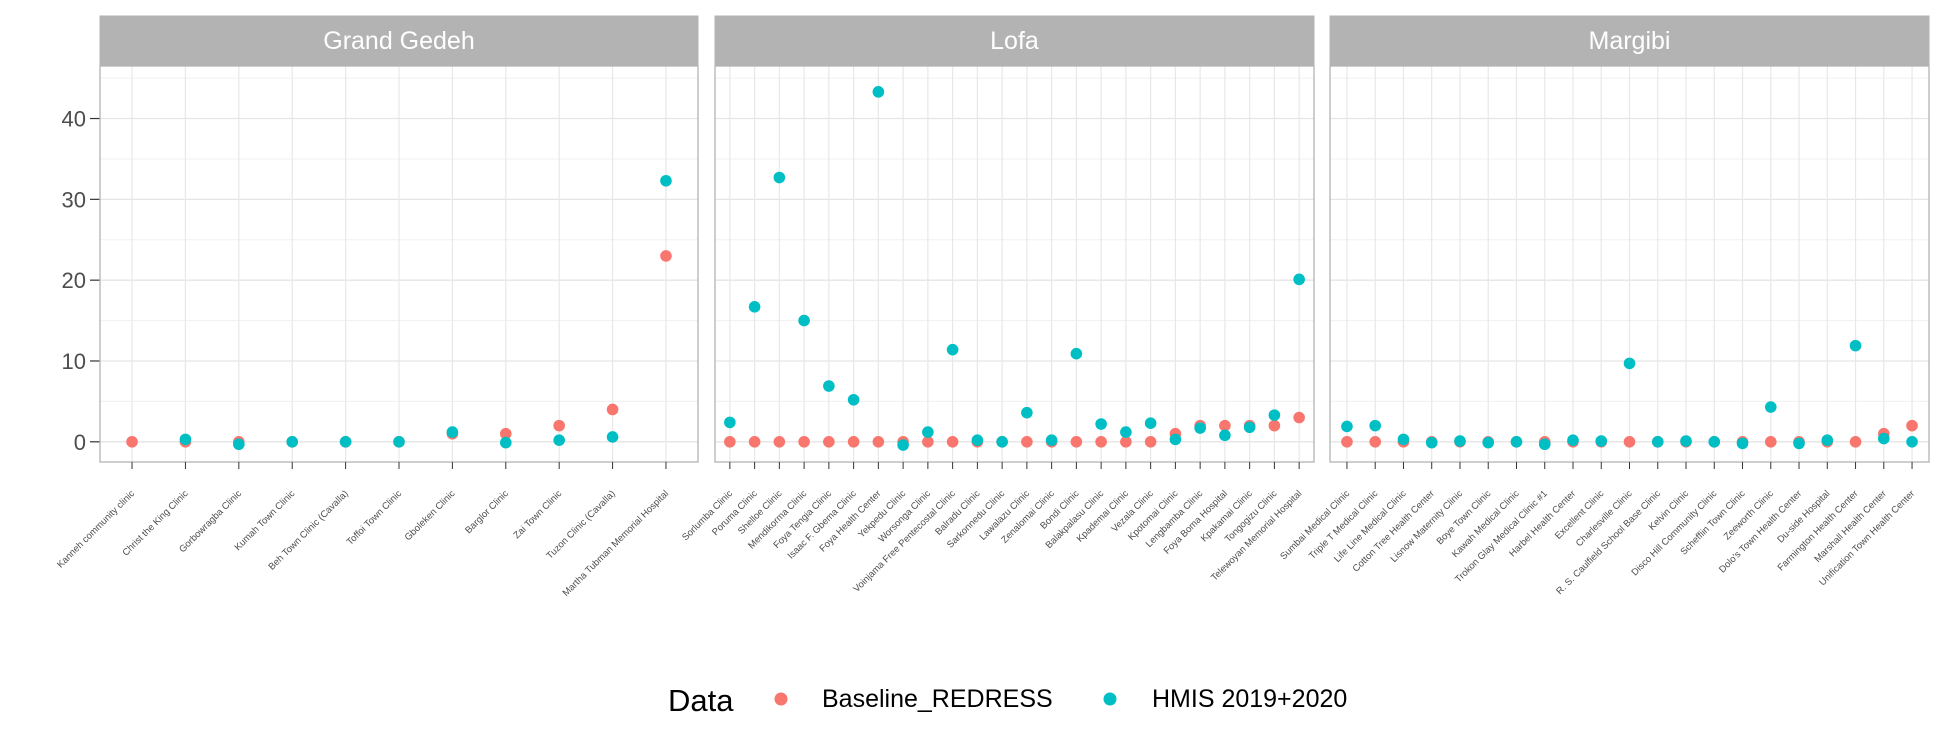  I want to click on y-tick-label: 20, so click(74, 280).